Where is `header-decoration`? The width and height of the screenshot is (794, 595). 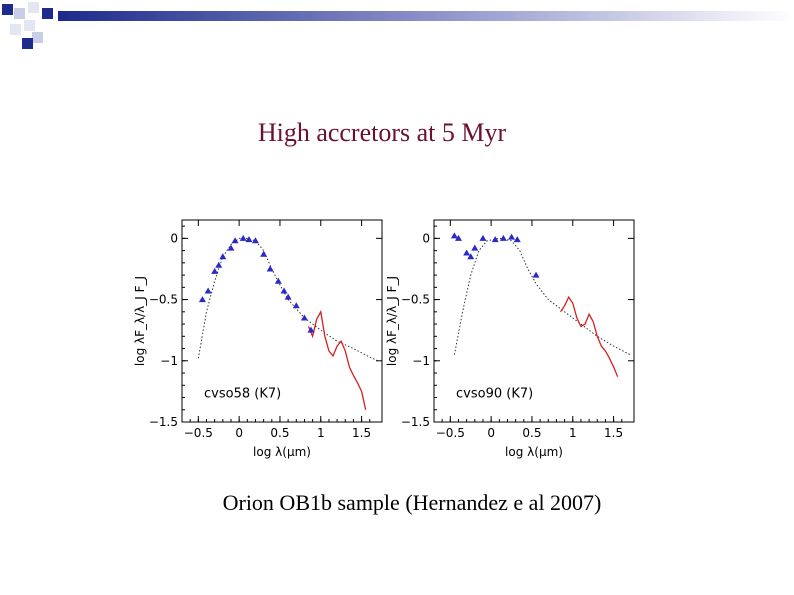 header-decoration is located at coordinates (398, 25).